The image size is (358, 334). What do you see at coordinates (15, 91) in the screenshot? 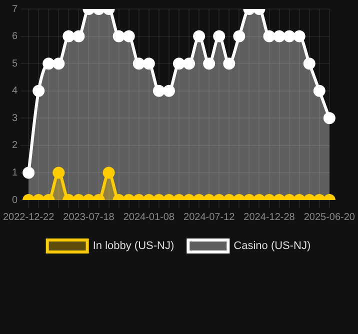
I see `y-tick-label: 4` at bounding box center [15, 91].